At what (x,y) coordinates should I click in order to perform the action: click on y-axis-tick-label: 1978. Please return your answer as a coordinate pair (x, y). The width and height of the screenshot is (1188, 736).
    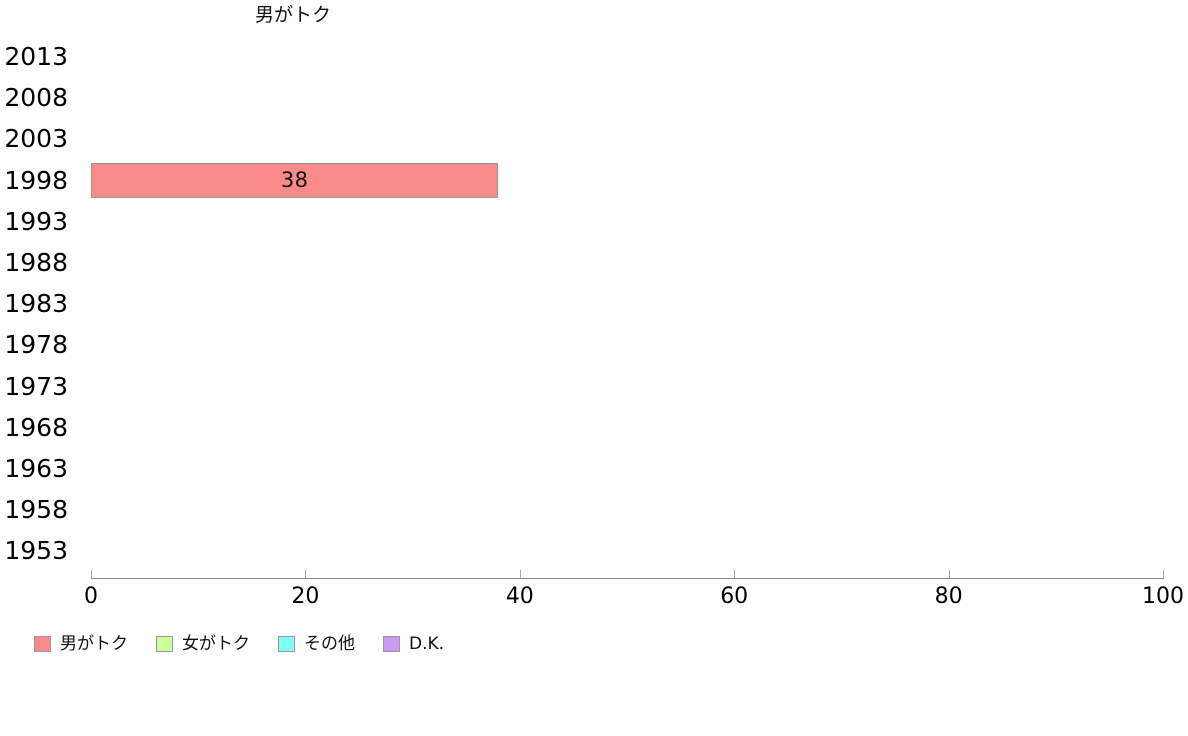
    Looking at the image, I should click on (36, 345).